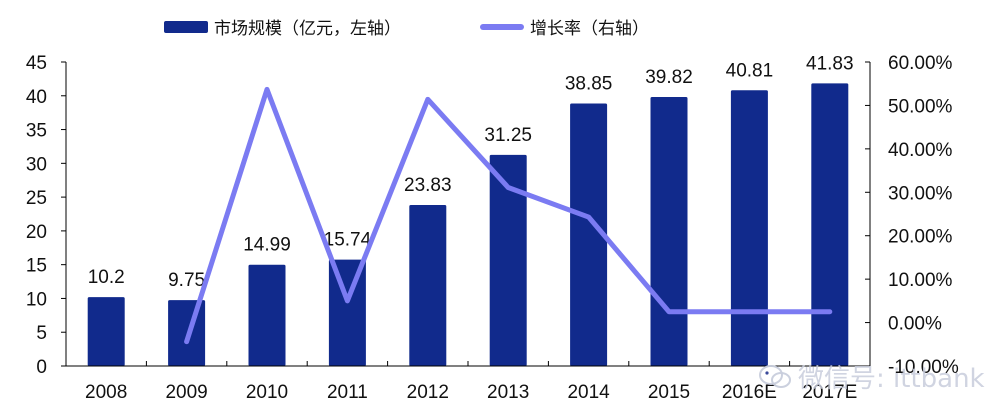  What do you see at coordinates (829, 392) in the screenshot?
I see `x-axis-tick-label: 2017E` at bounding box center [829, 392].